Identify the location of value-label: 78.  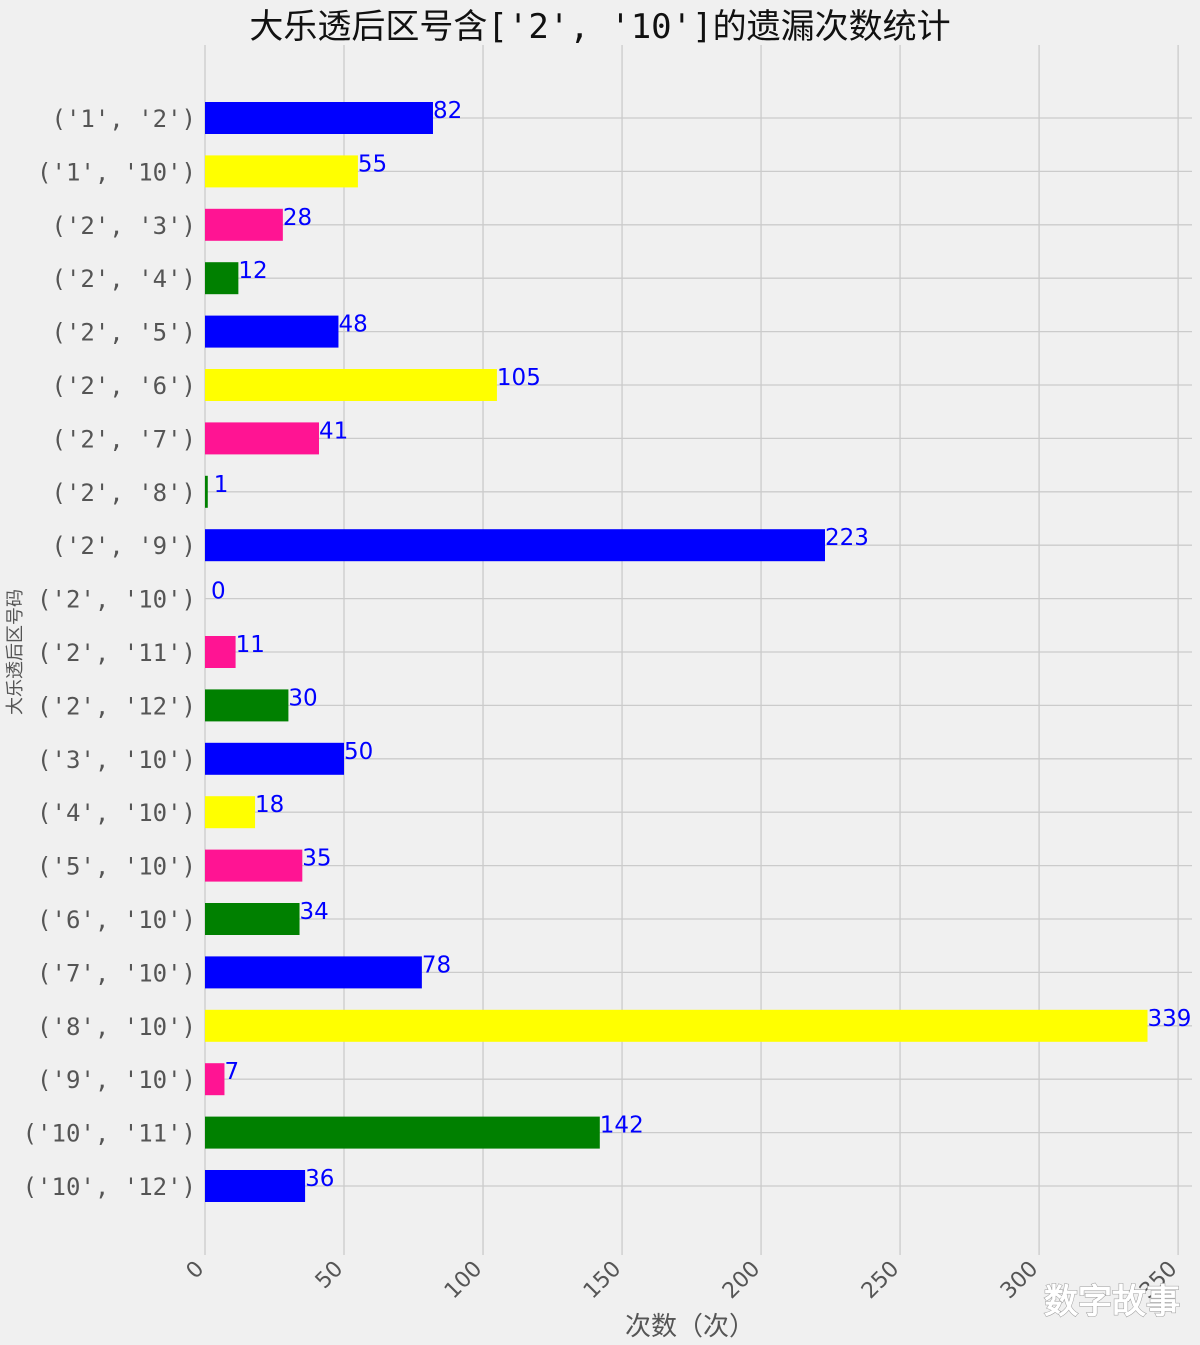
(436, 965).